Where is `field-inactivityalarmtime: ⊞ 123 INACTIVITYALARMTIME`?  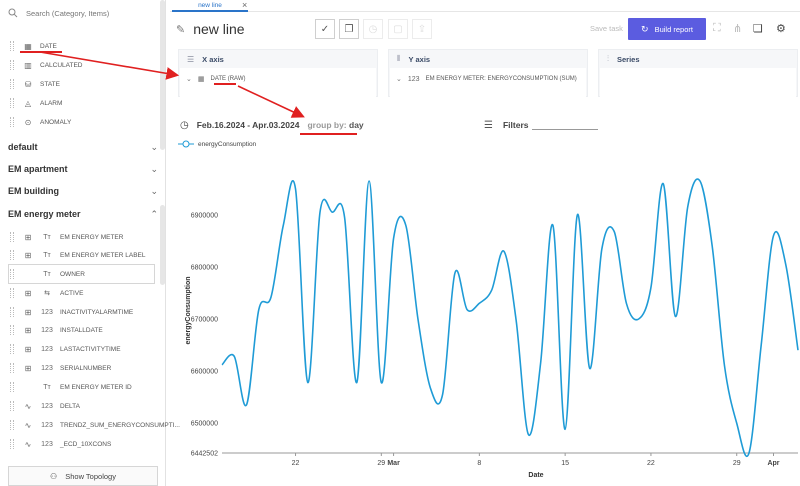
field-inactivityalarmtime: ⊞ 123 INACTIVITYALARMTIME is located at coordinates (71, 312).